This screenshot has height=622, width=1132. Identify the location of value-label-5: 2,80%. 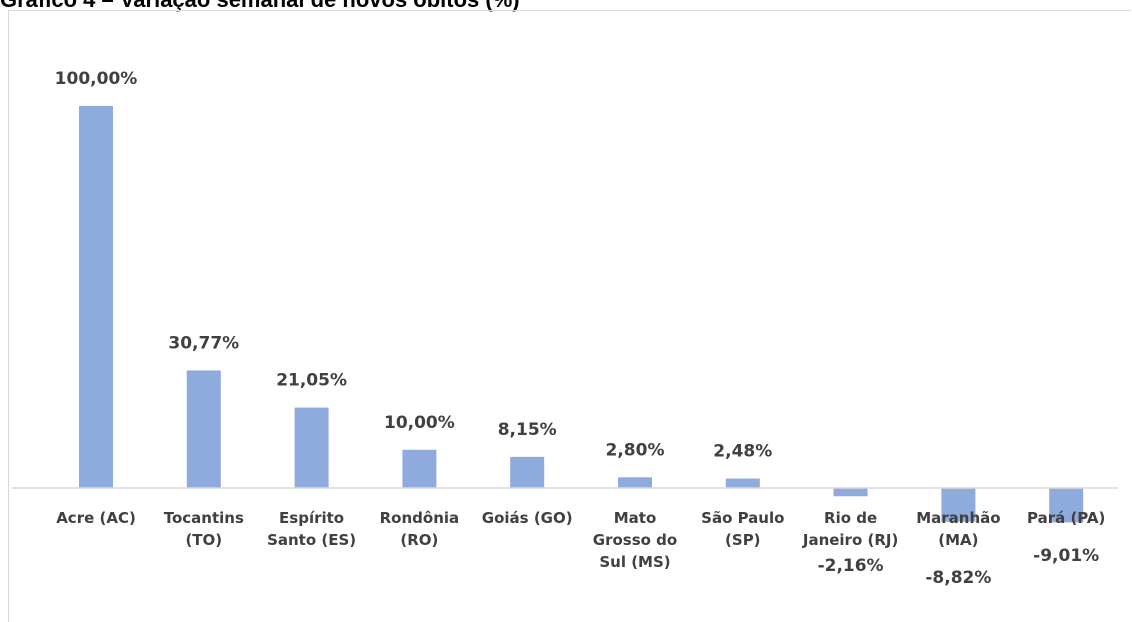
(635, 450).